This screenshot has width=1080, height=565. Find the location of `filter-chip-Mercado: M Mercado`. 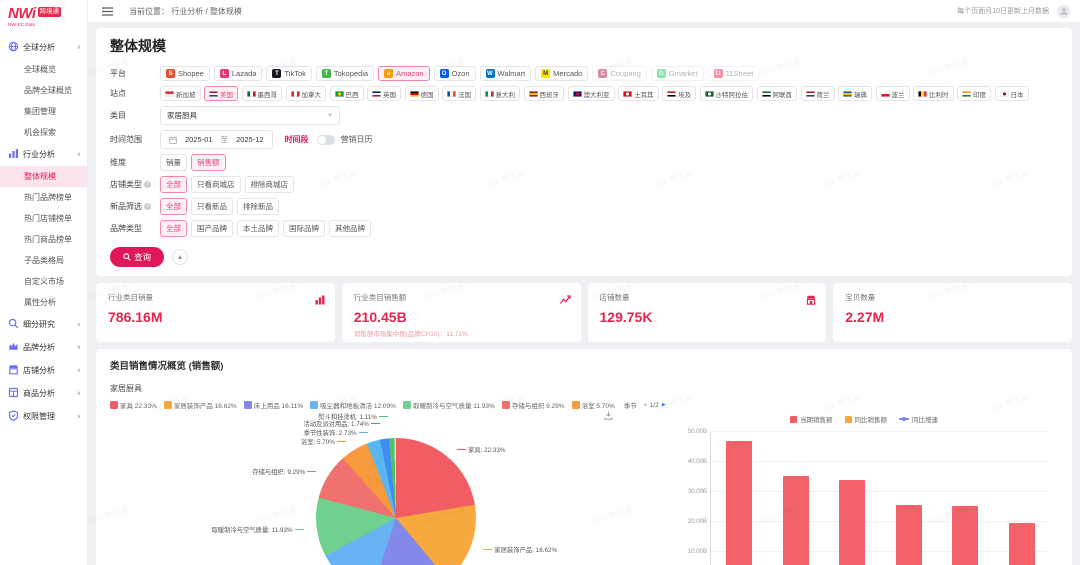

filter-chip-Mercado: M Mercado is located at coordinates (562, 73).